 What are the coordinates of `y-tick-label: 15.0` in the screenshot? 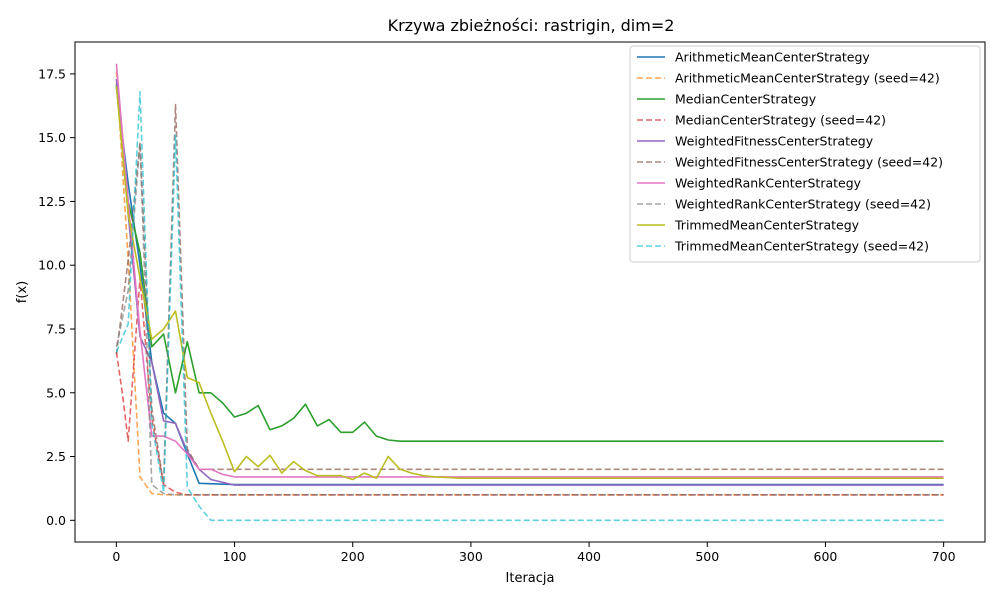 It's located at (52, 137).